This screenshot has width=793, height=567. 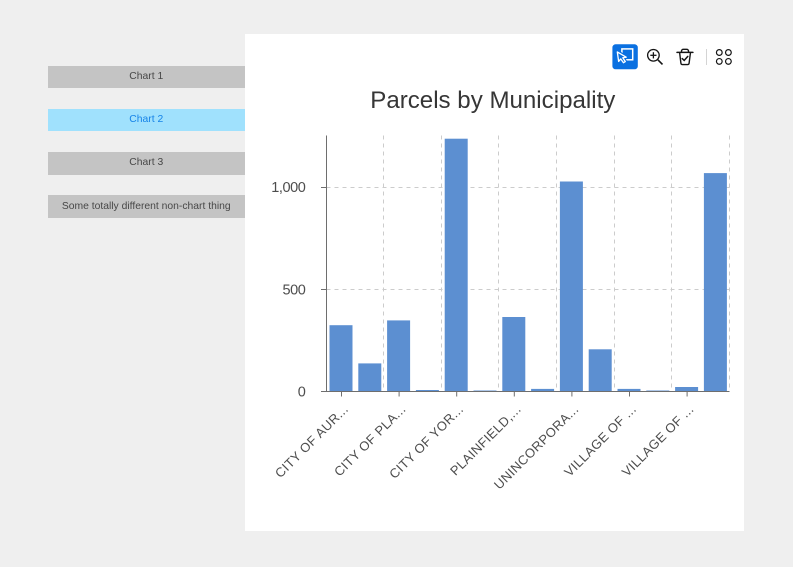 What do you see at coordinates (492, 100) in the screenshot?
I see `svg-text: Parcels by Municipality` at bounding box center [492, 100].